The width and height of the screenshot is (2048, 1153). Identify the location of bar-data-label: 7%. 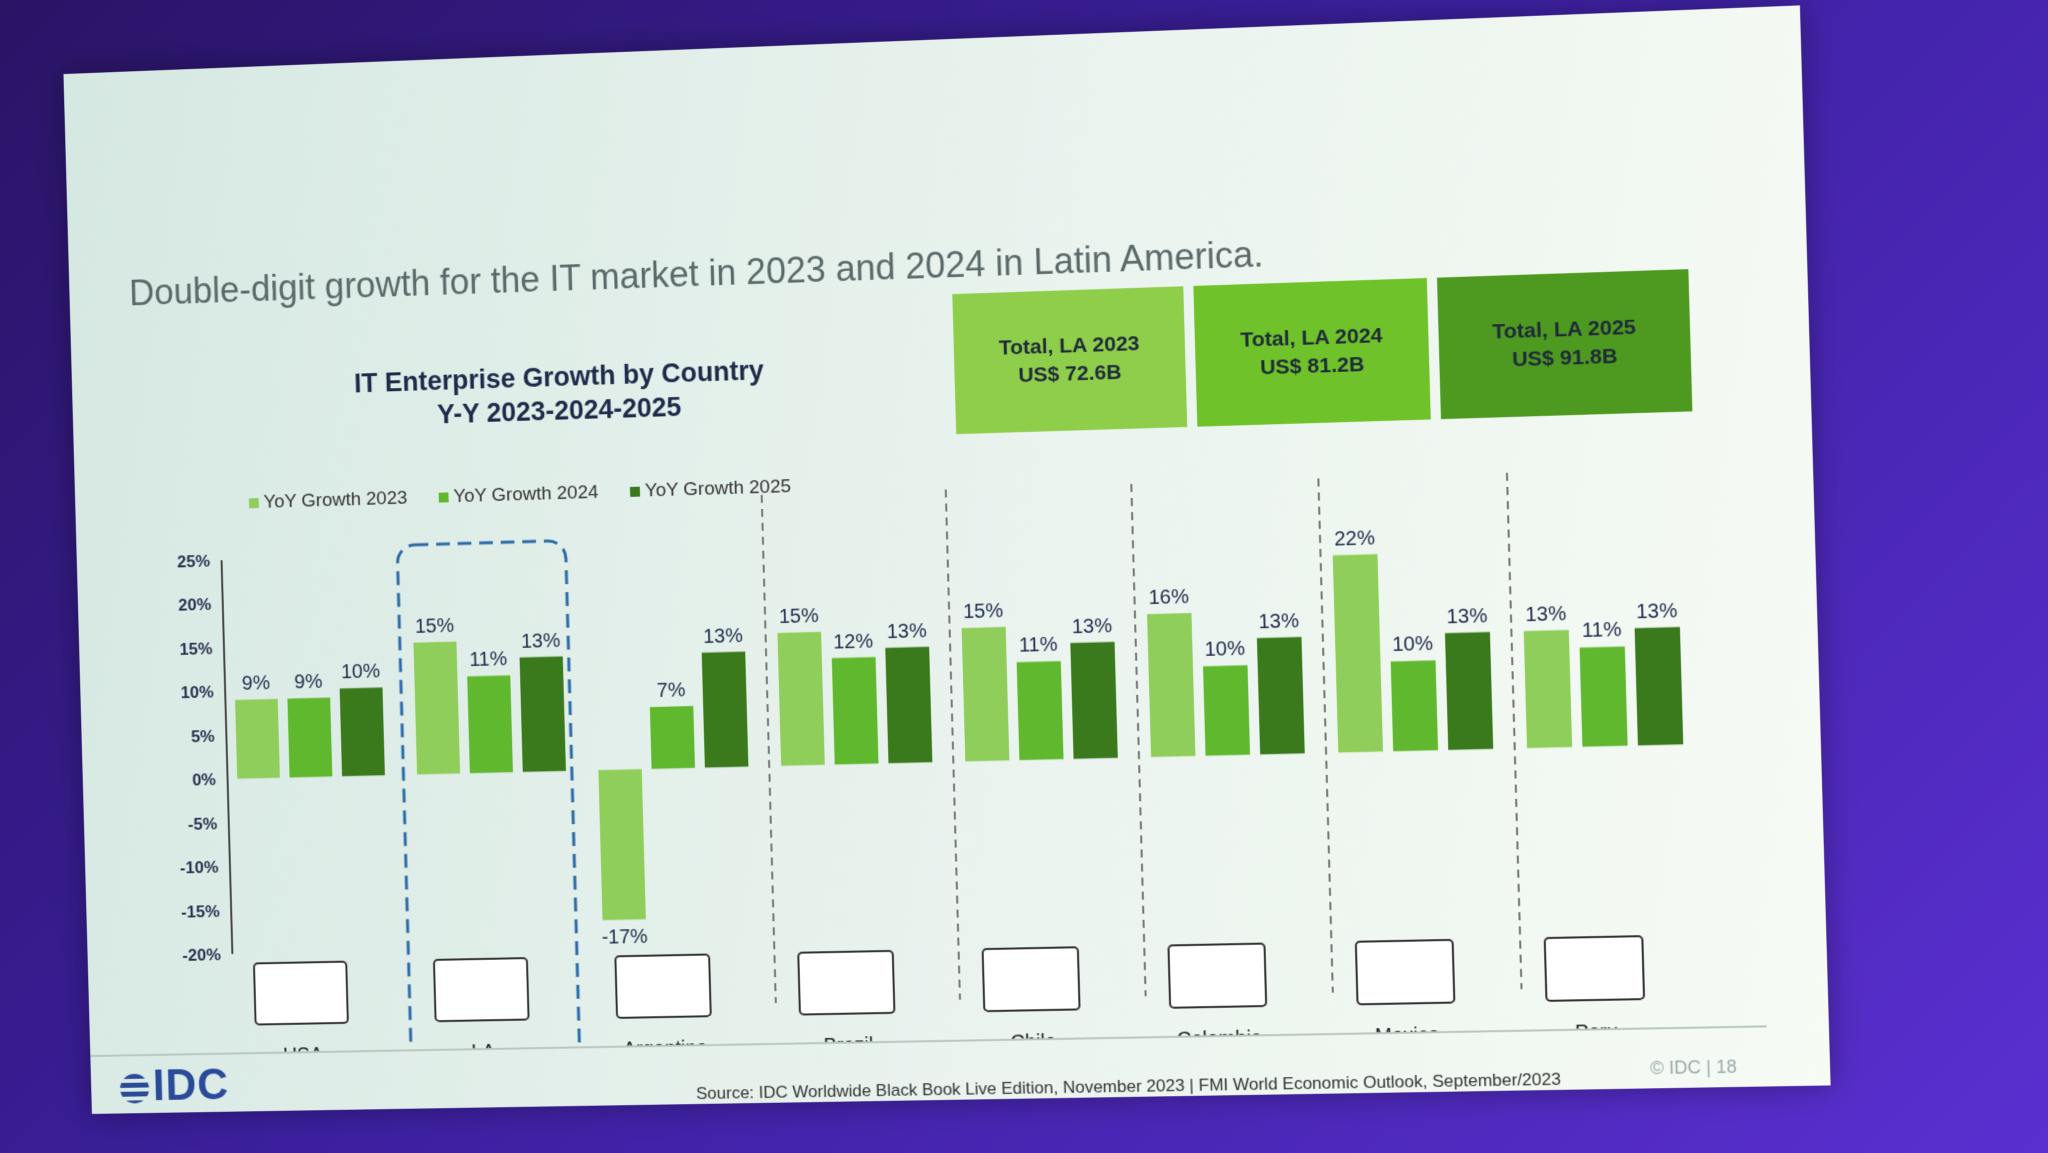
(671, 690).